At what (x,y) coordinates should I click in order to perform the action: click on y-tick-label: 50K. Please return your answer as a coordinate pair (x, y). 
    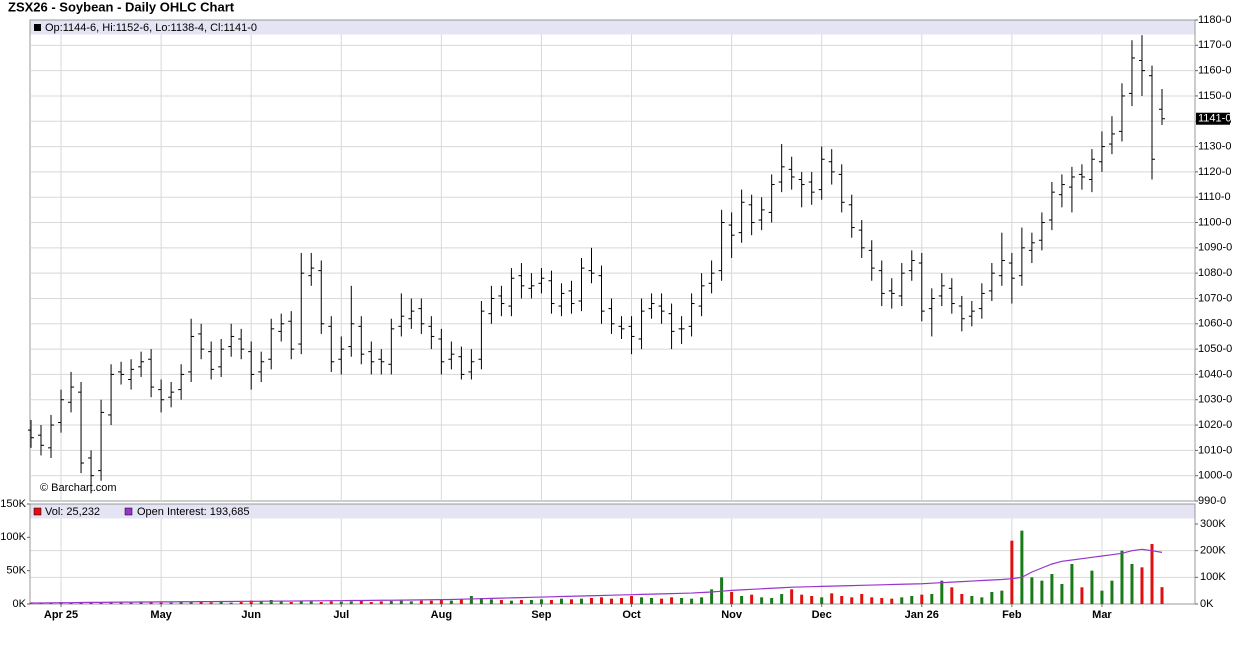
    Looking at the image, I should click on (16, 571).